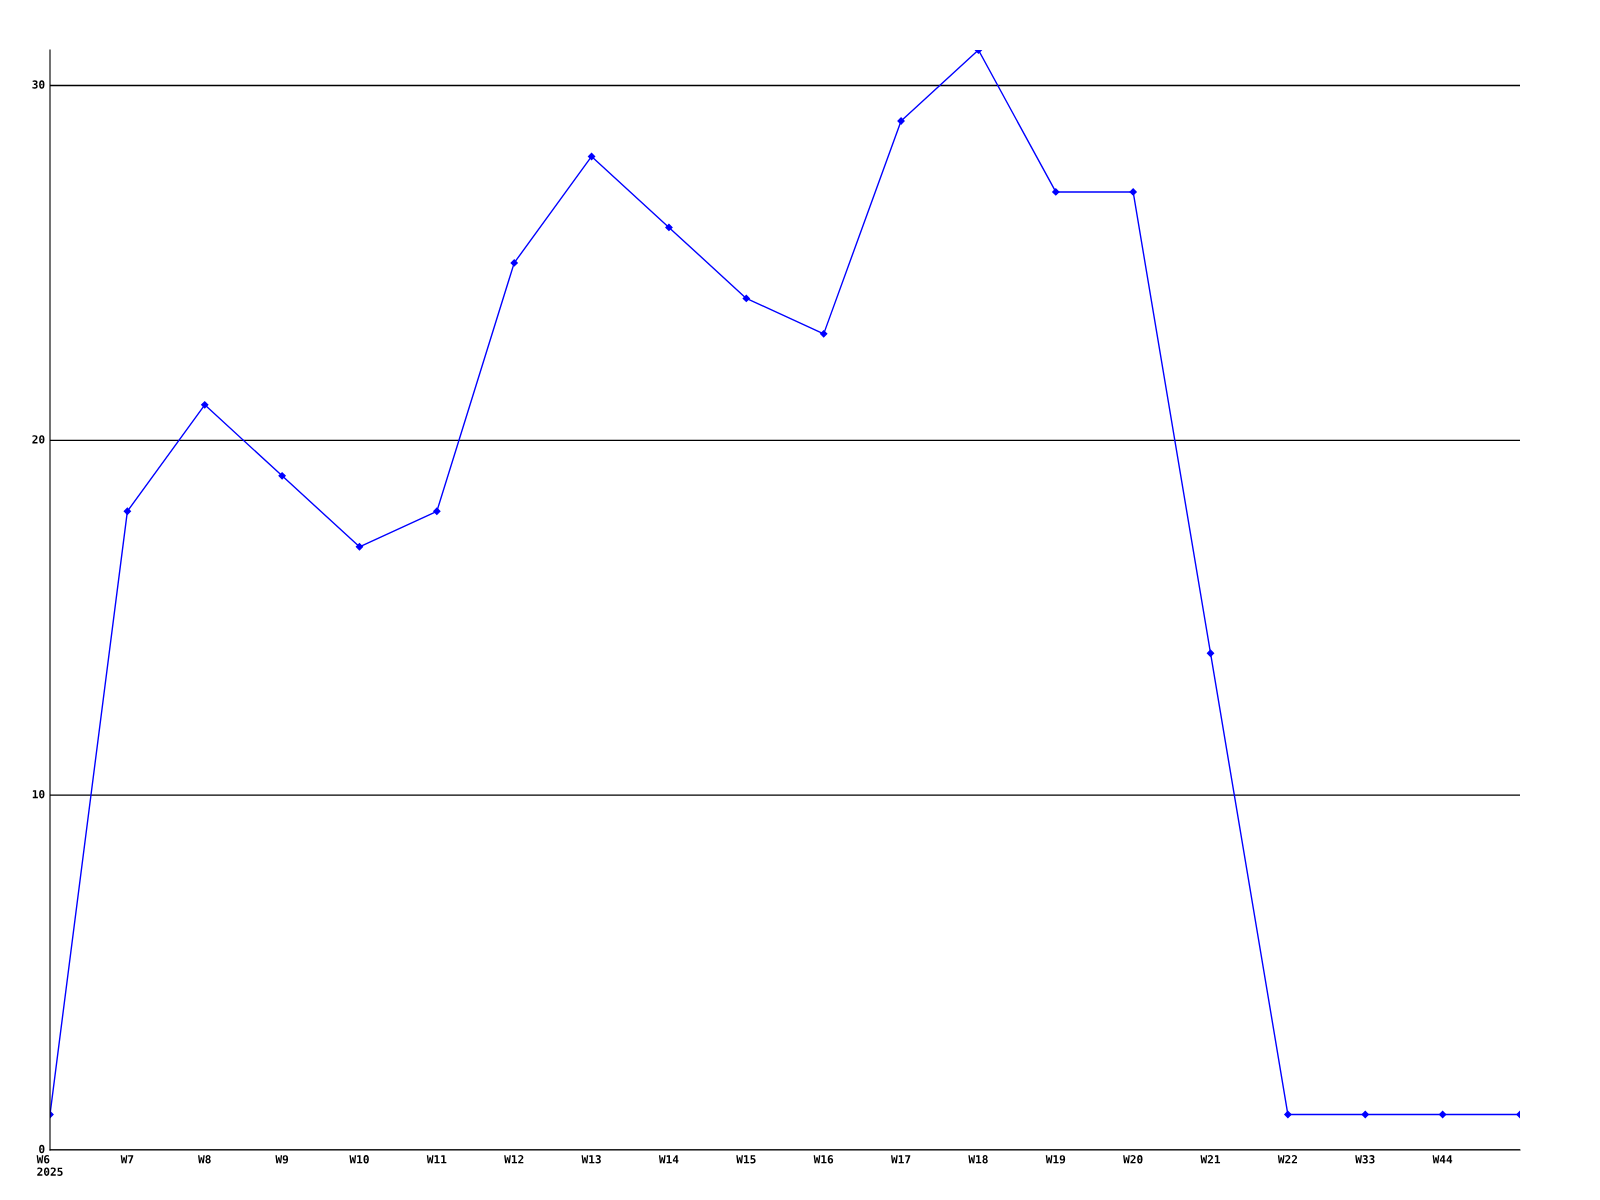 The height and width of the screenshot is (1200, 1600). What do you see at coordinates (514, 1159) in the screenshot?
I see `x-tick-label: W12` at bounding box center [514, 1159].